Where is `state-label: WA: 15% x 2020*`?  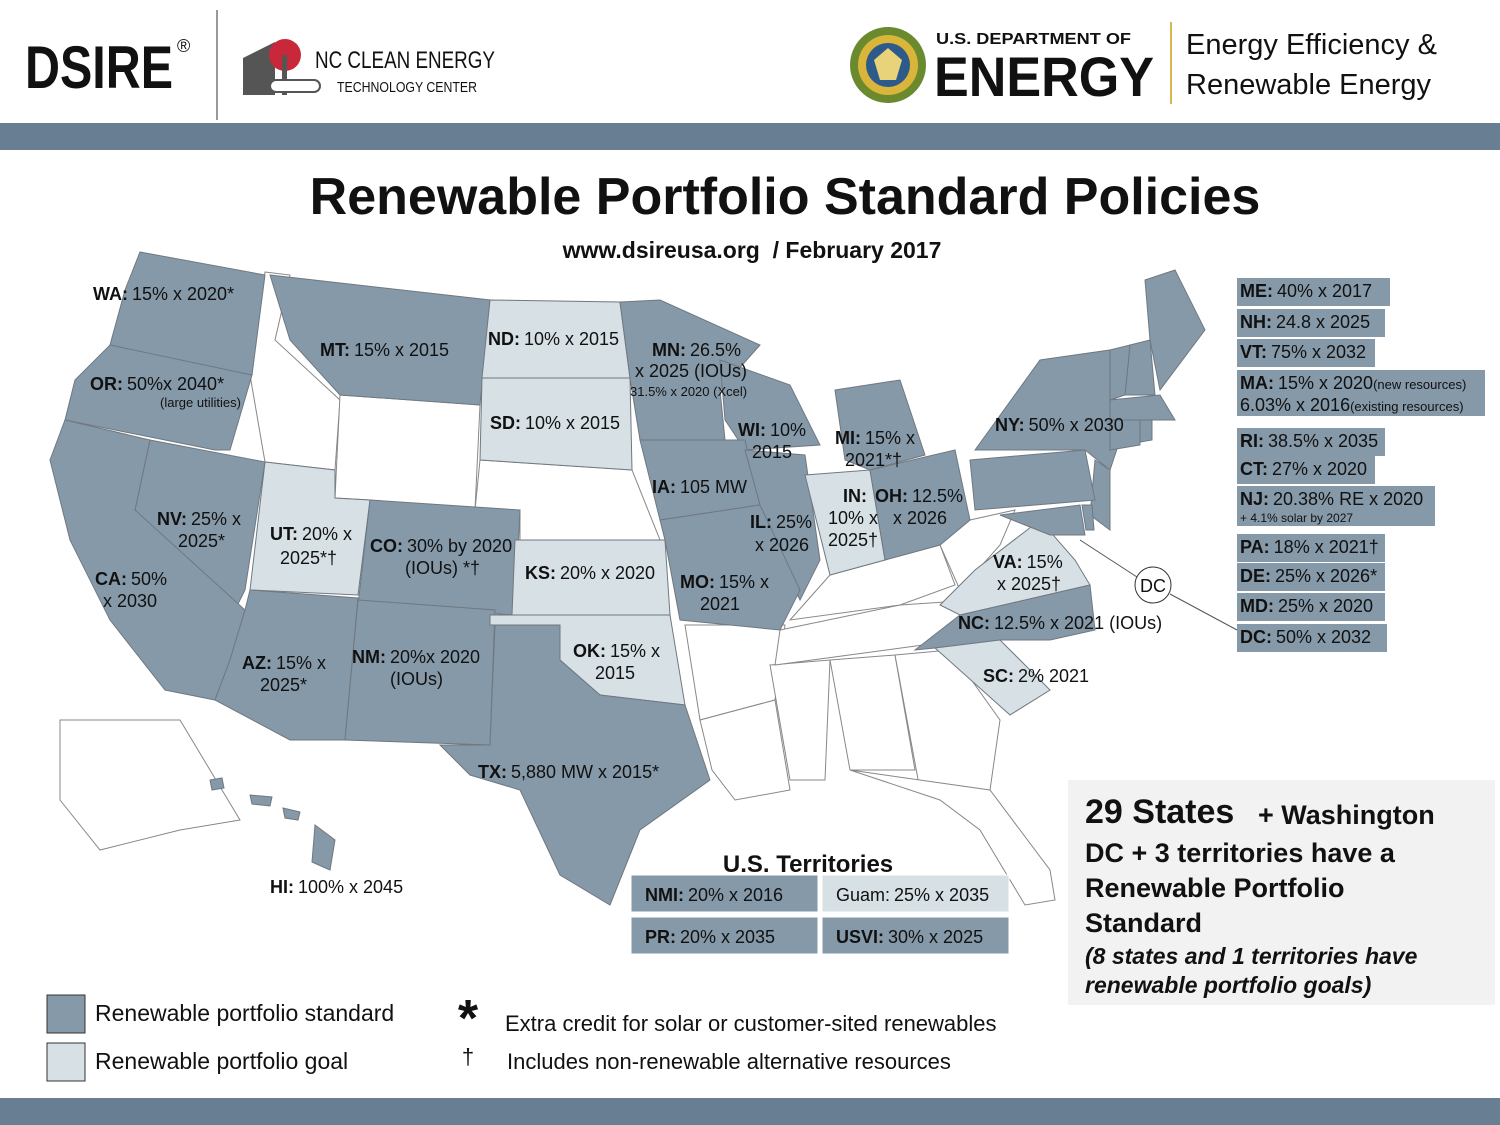
state-label: WA: 15% x 2020* is located at coordinates (163, 294).